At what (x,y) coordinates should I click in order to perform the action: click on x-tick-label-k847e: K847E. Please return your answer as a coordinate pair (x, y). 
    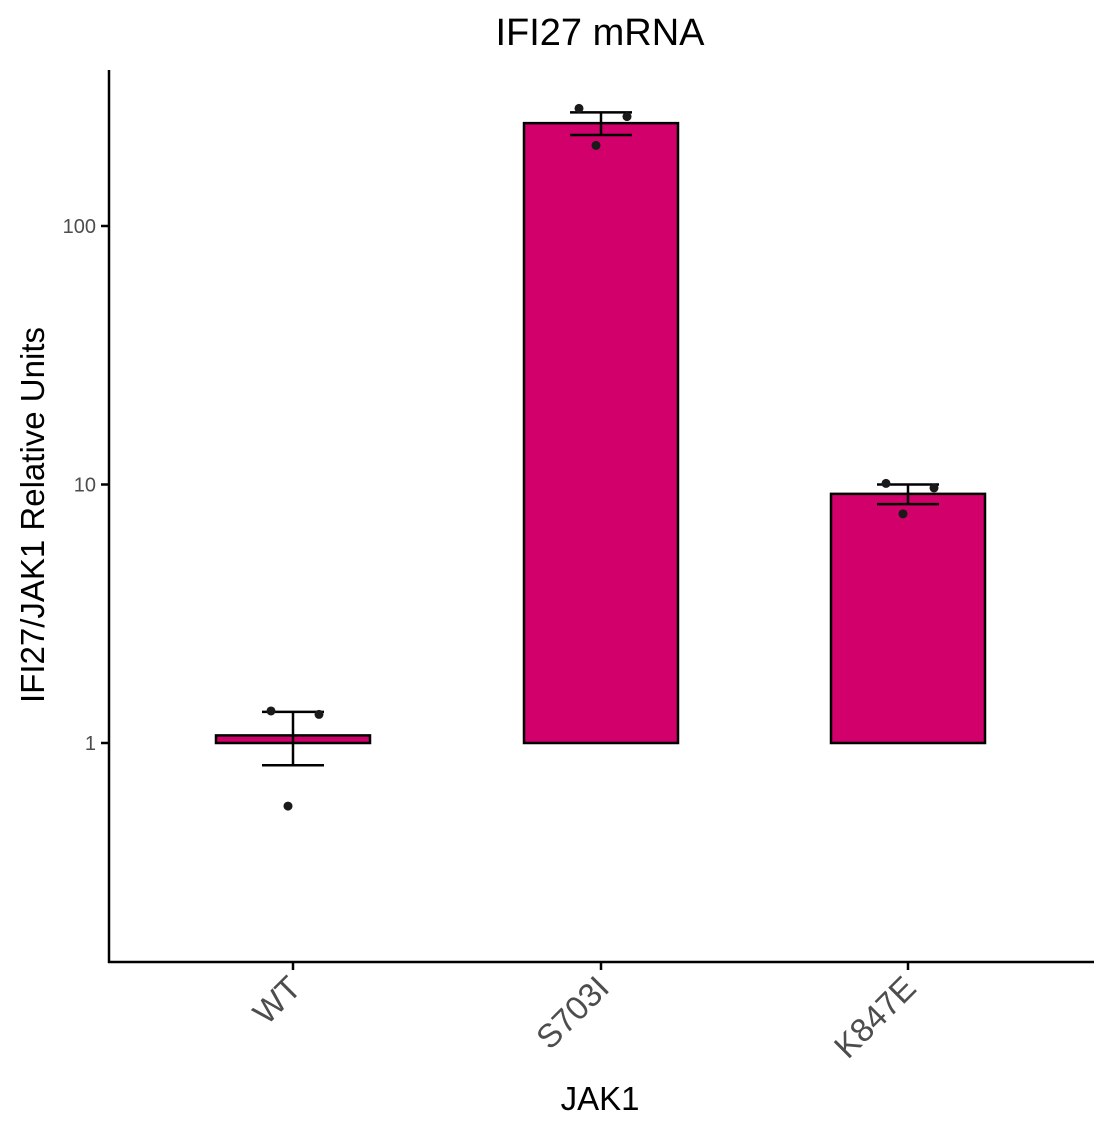
    Looking at the image, I should click on (875, 1017).